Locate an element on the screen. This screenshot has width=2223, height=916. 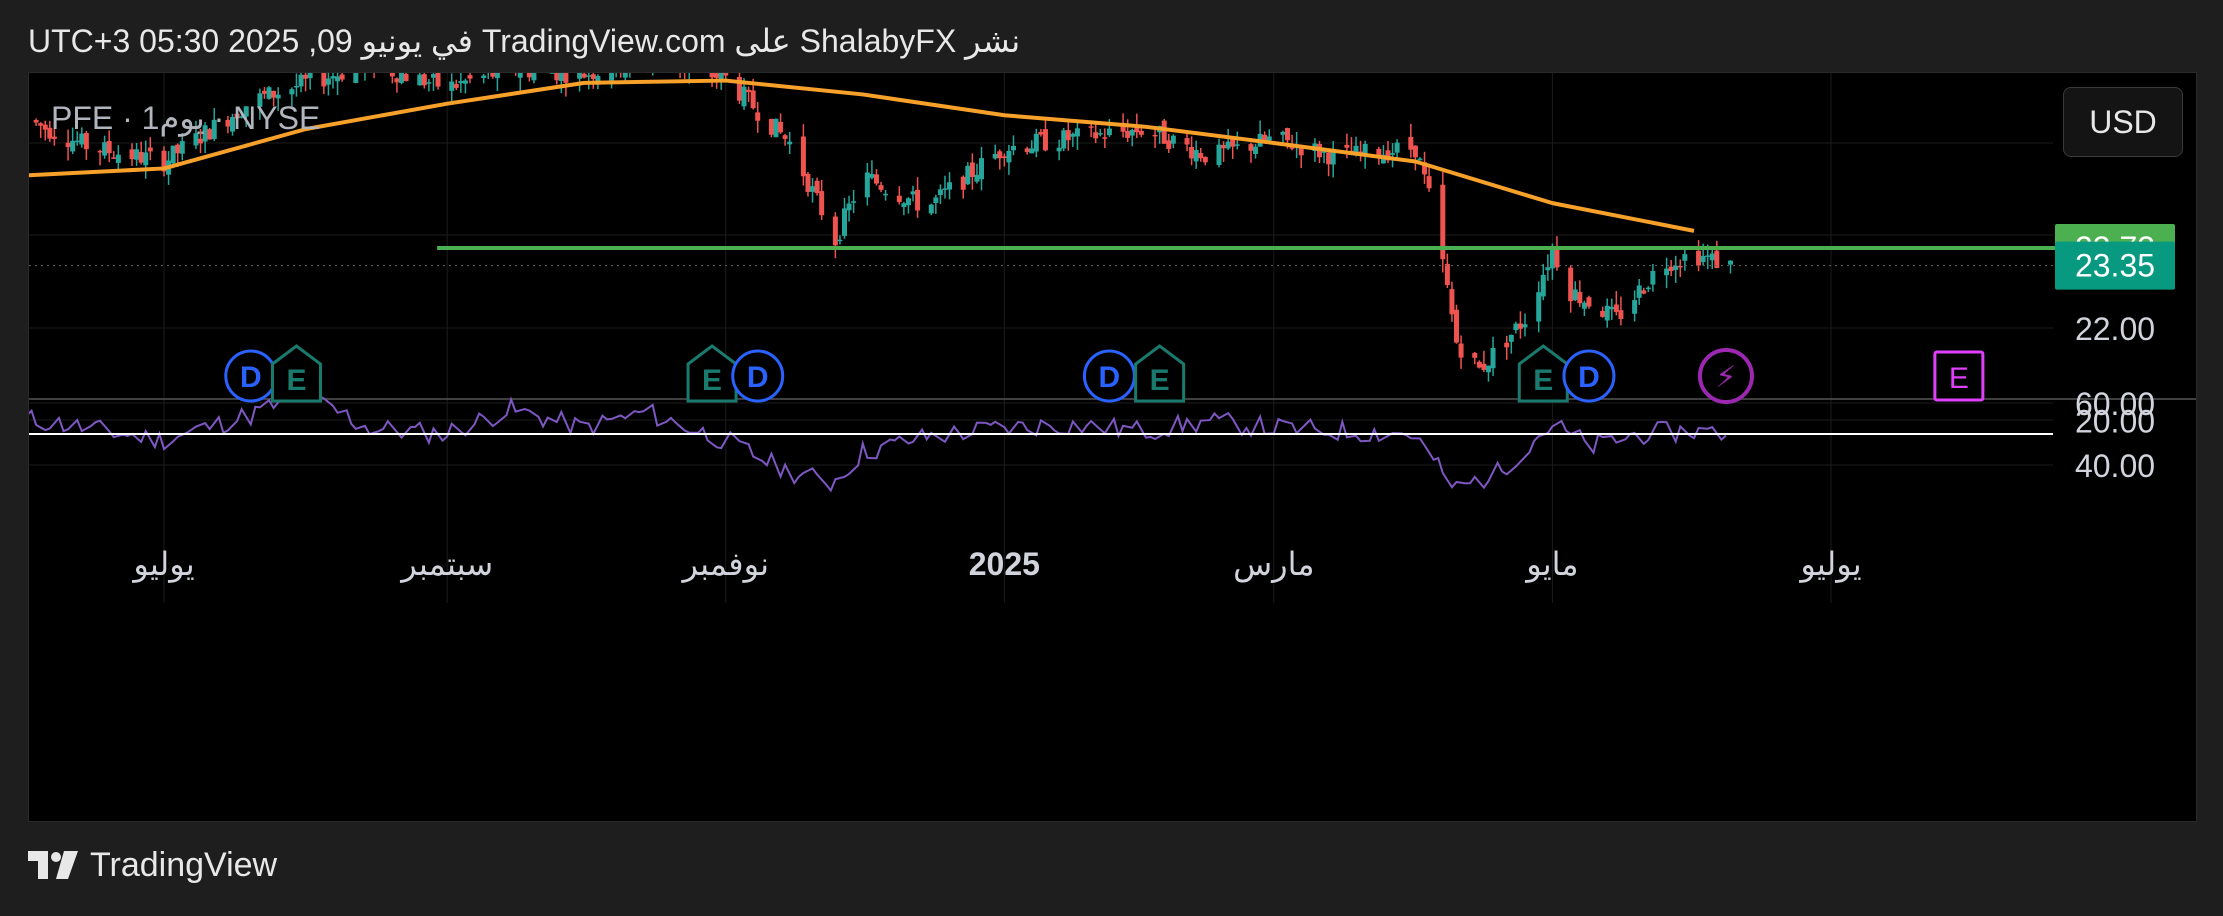
rsi-line is located at coordinates (878, 440).